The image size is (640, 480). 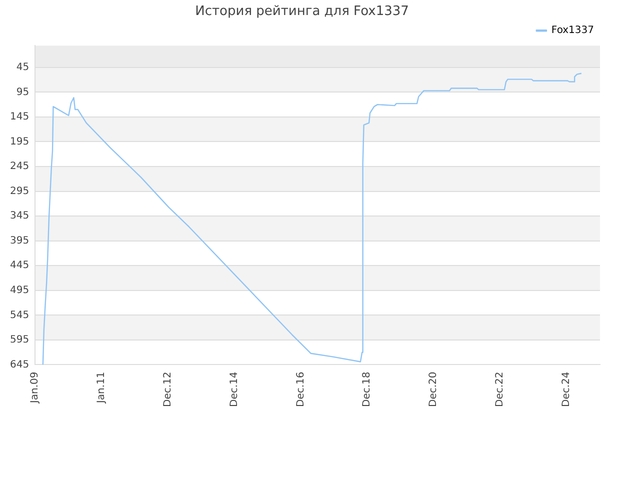 I want to click on y-tick-label: 595, so click(x=20, y=340).